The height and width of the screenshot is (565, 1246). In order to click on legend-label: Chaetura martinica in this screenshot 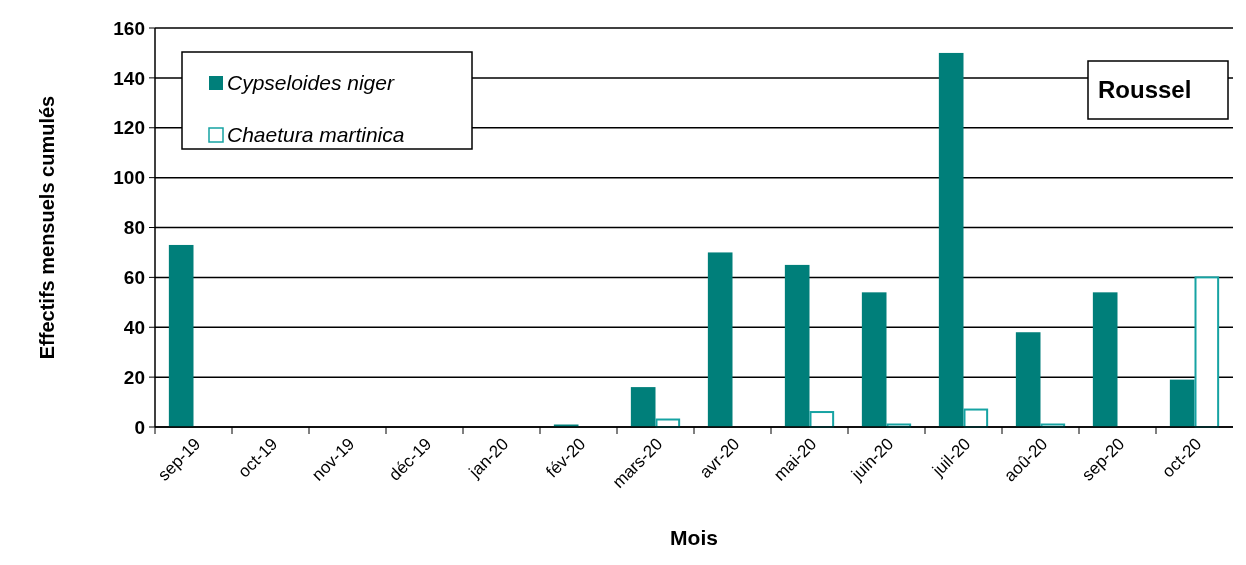, I will do `click(316, 135)`.